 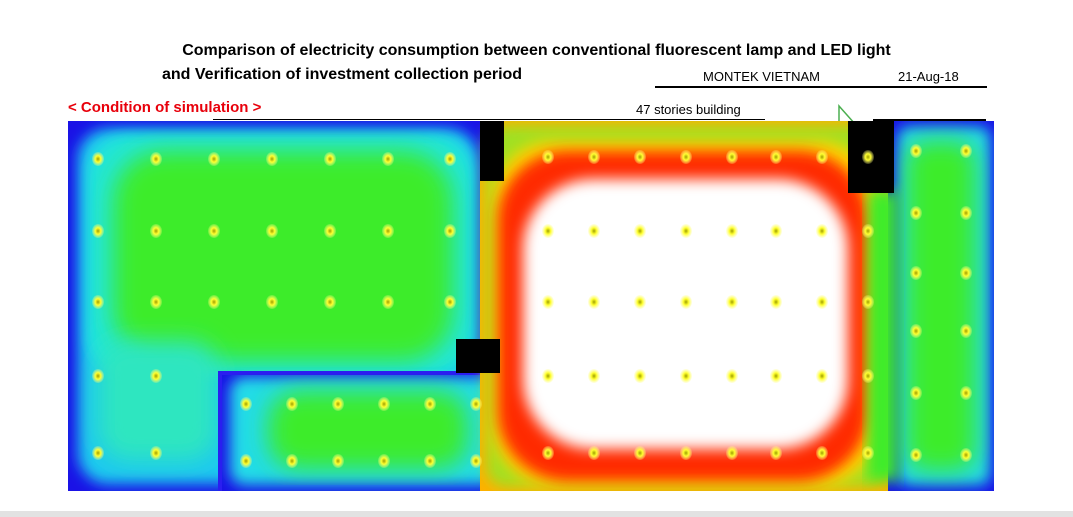 What do you see at coordinates (821, 87) in the screenshot?
I see `header-rule` at bounding box center [821, 87].